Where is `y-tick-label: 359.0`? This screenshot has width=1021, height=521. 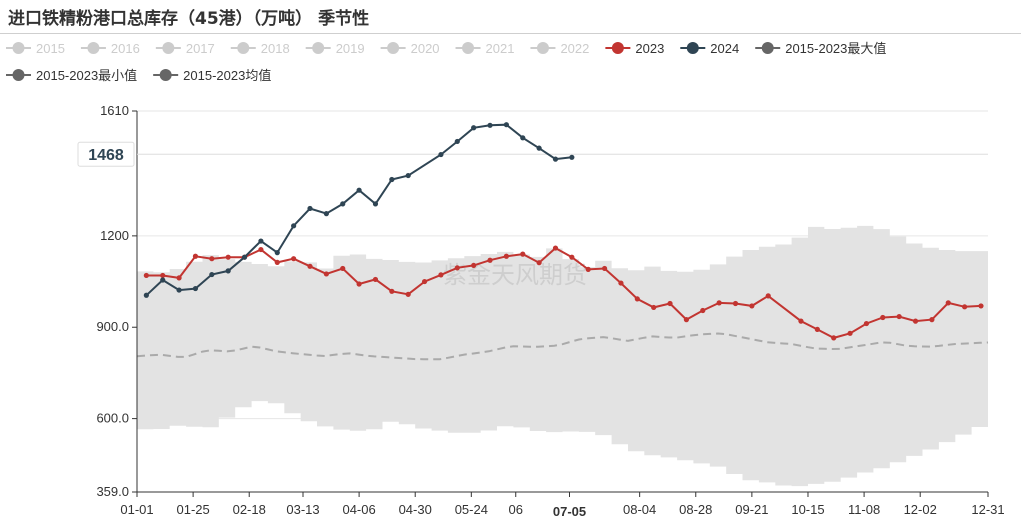 y-tick-label: 359.0 is located at coordinates (112, 491).